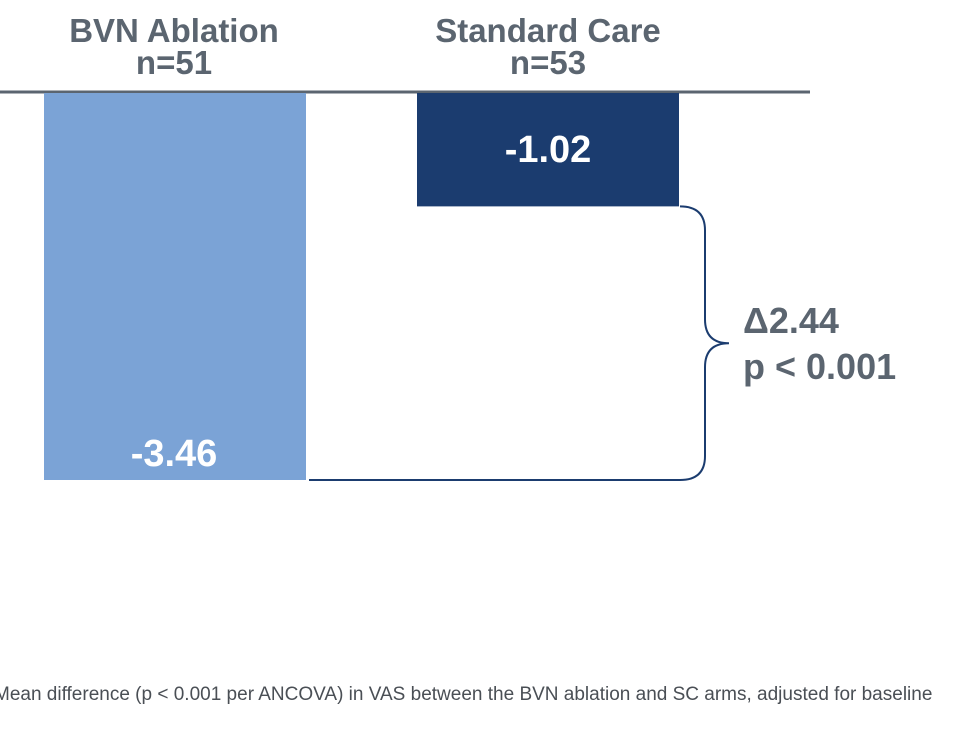 The image size is (960, 755). I want to click on sample-size-label-1: n=53, so click(548, 62).